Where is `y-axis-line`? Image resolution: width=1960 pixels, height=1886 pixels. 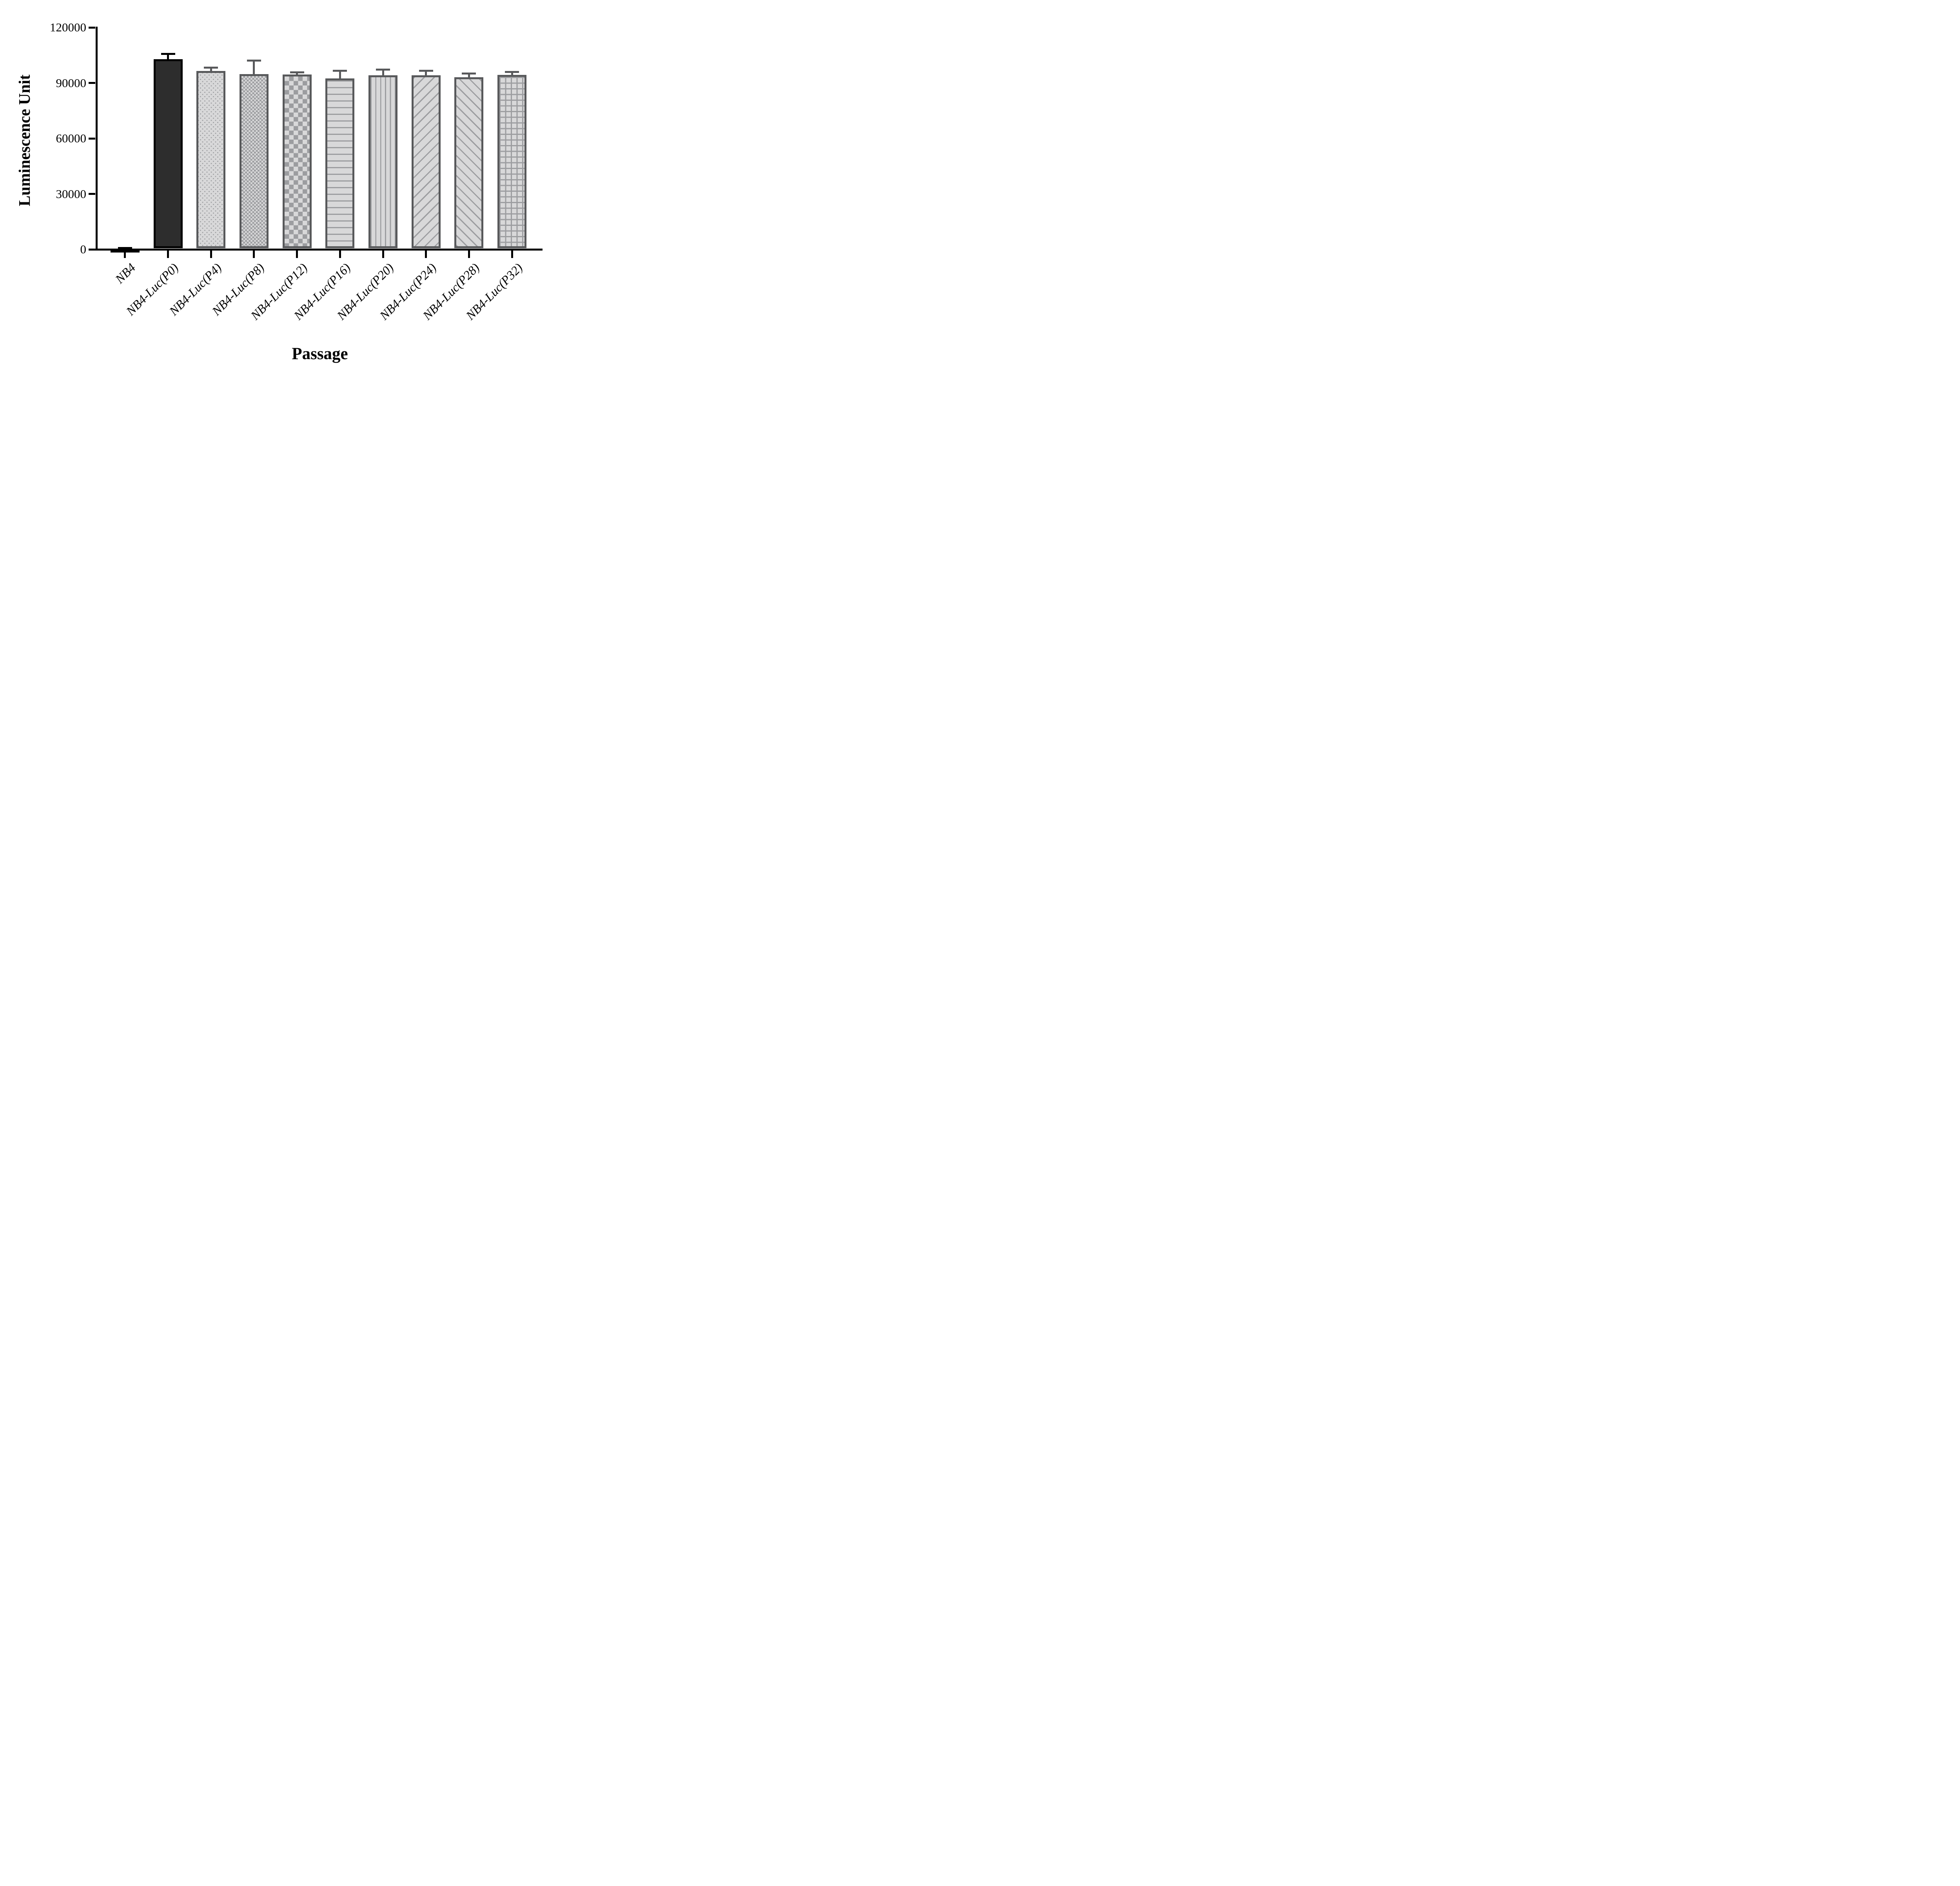 y-axis-line is located at coordinates (96, 138).